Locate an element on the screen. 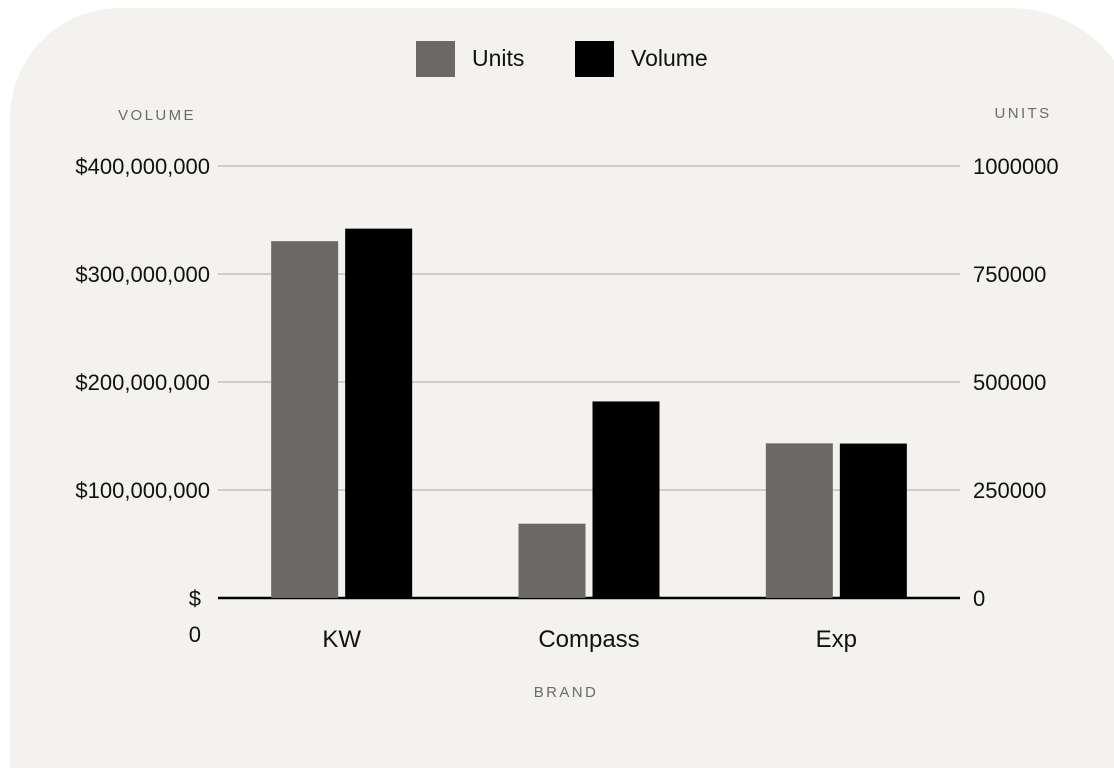 The height and width of the screenshot is (768, 1114). category-label-kw: KW is located at coordinates (341, 639).